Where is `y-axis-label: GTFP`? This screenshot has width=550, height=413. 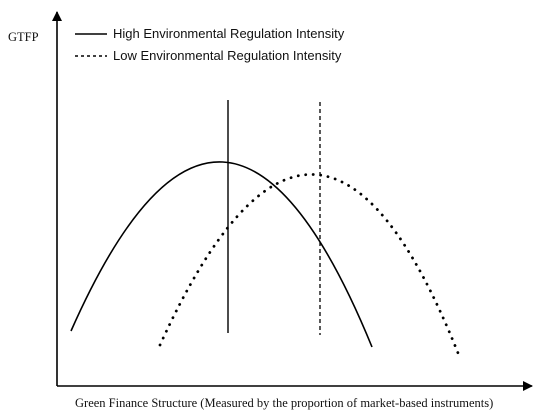
y-axis-label: GTFP is located at coordinates (23, 37).